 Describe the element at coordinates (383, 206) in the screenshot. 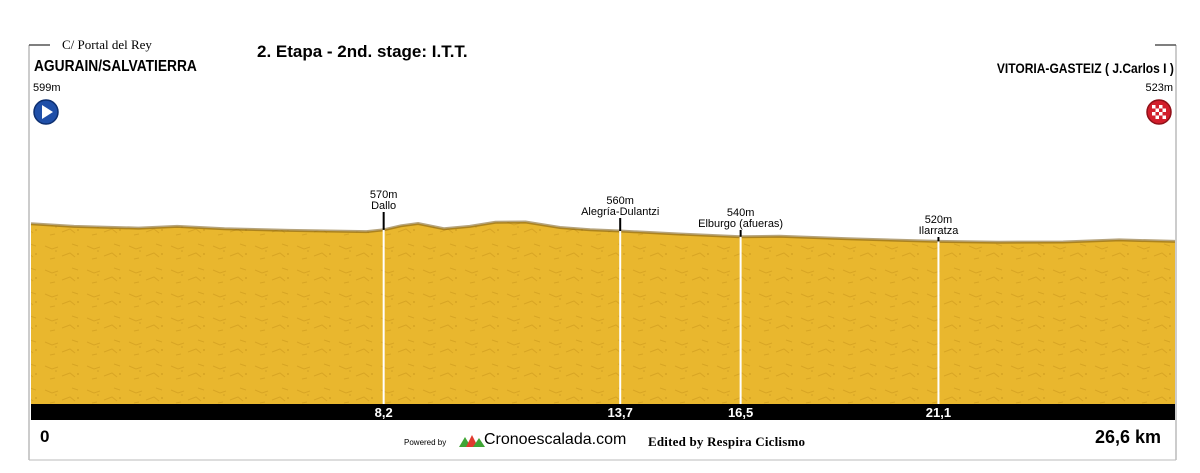

I see `waypoint-name: Dallo` at that location.